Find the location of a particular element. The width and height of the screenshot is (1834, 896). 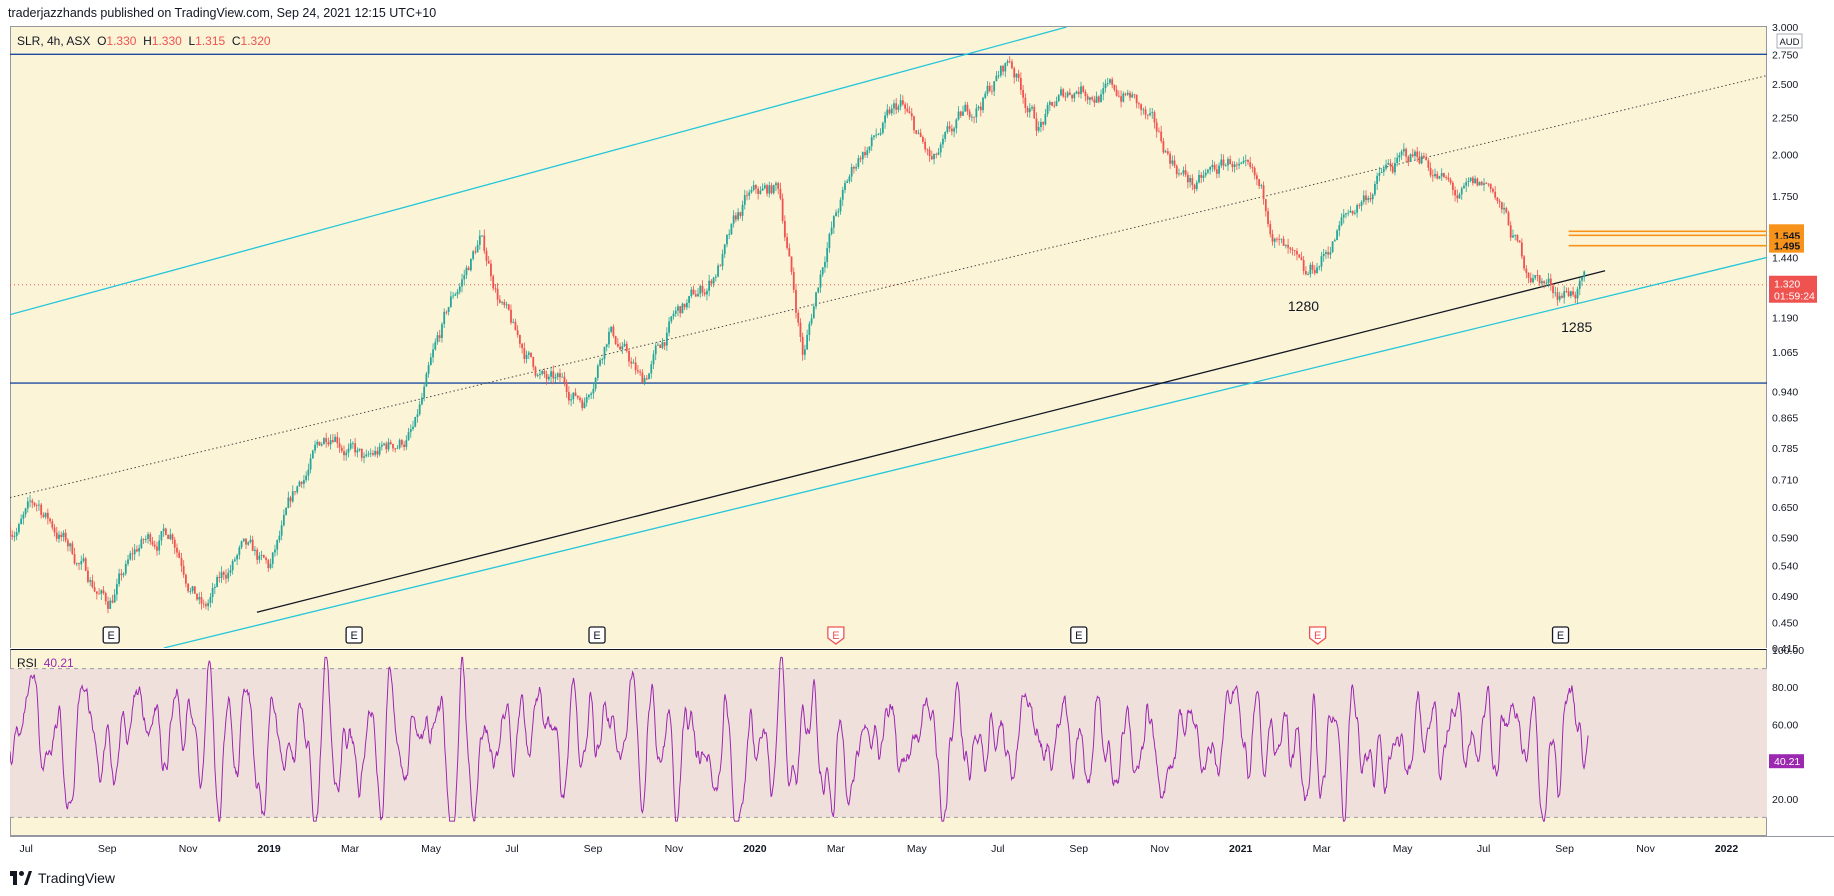

currency-badge-box is located at coordinates (1789, 41).